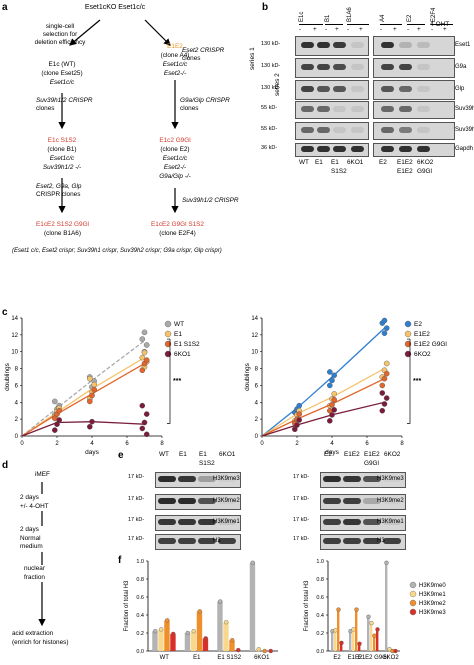 The image size is (474, 665). What do you see at coordinates (60, 42) in the screenshot?
I see `single-cell-line3: deletion efficiency` at bounding box center [60, 42].